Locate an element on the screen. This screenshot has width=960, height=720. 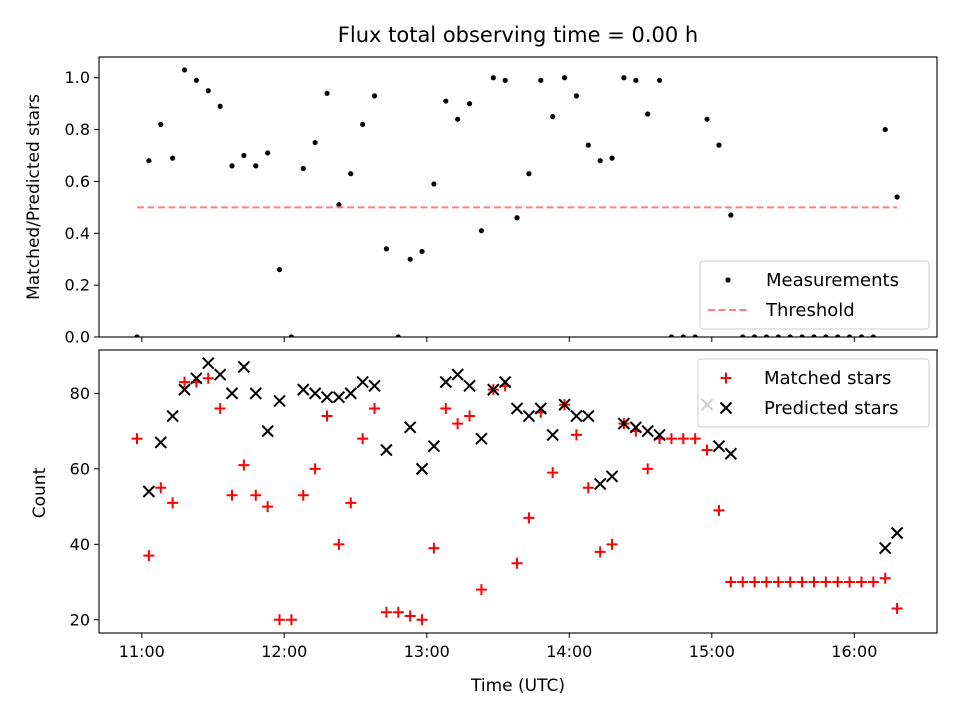
legend-point-marker is located at coordinates (728, 280).